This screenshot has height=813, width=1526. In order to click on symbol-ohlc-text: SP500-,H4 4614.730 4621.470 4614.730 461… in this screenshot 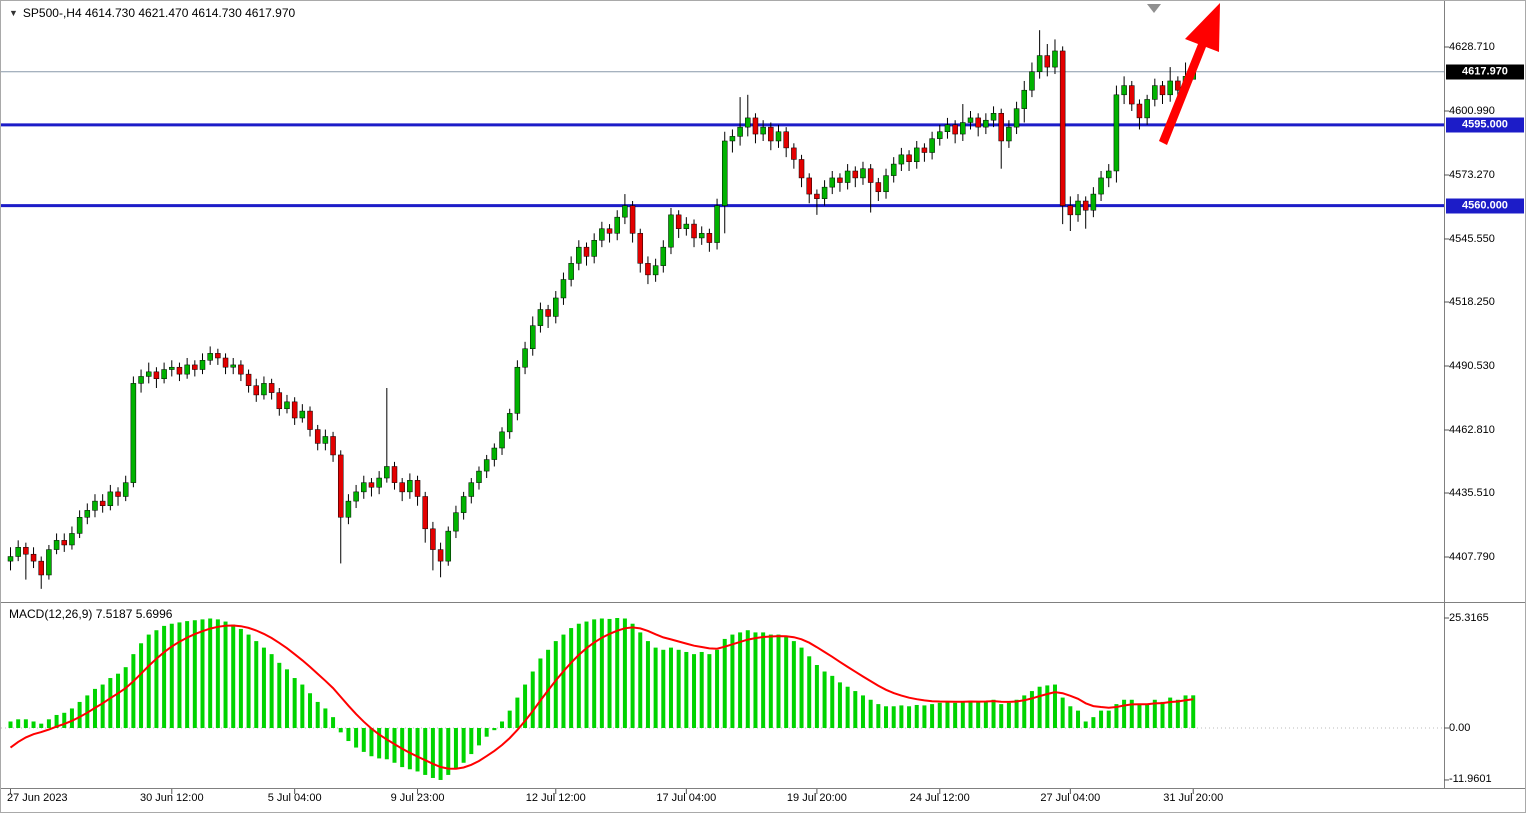, I will do `click(159, 13)`.